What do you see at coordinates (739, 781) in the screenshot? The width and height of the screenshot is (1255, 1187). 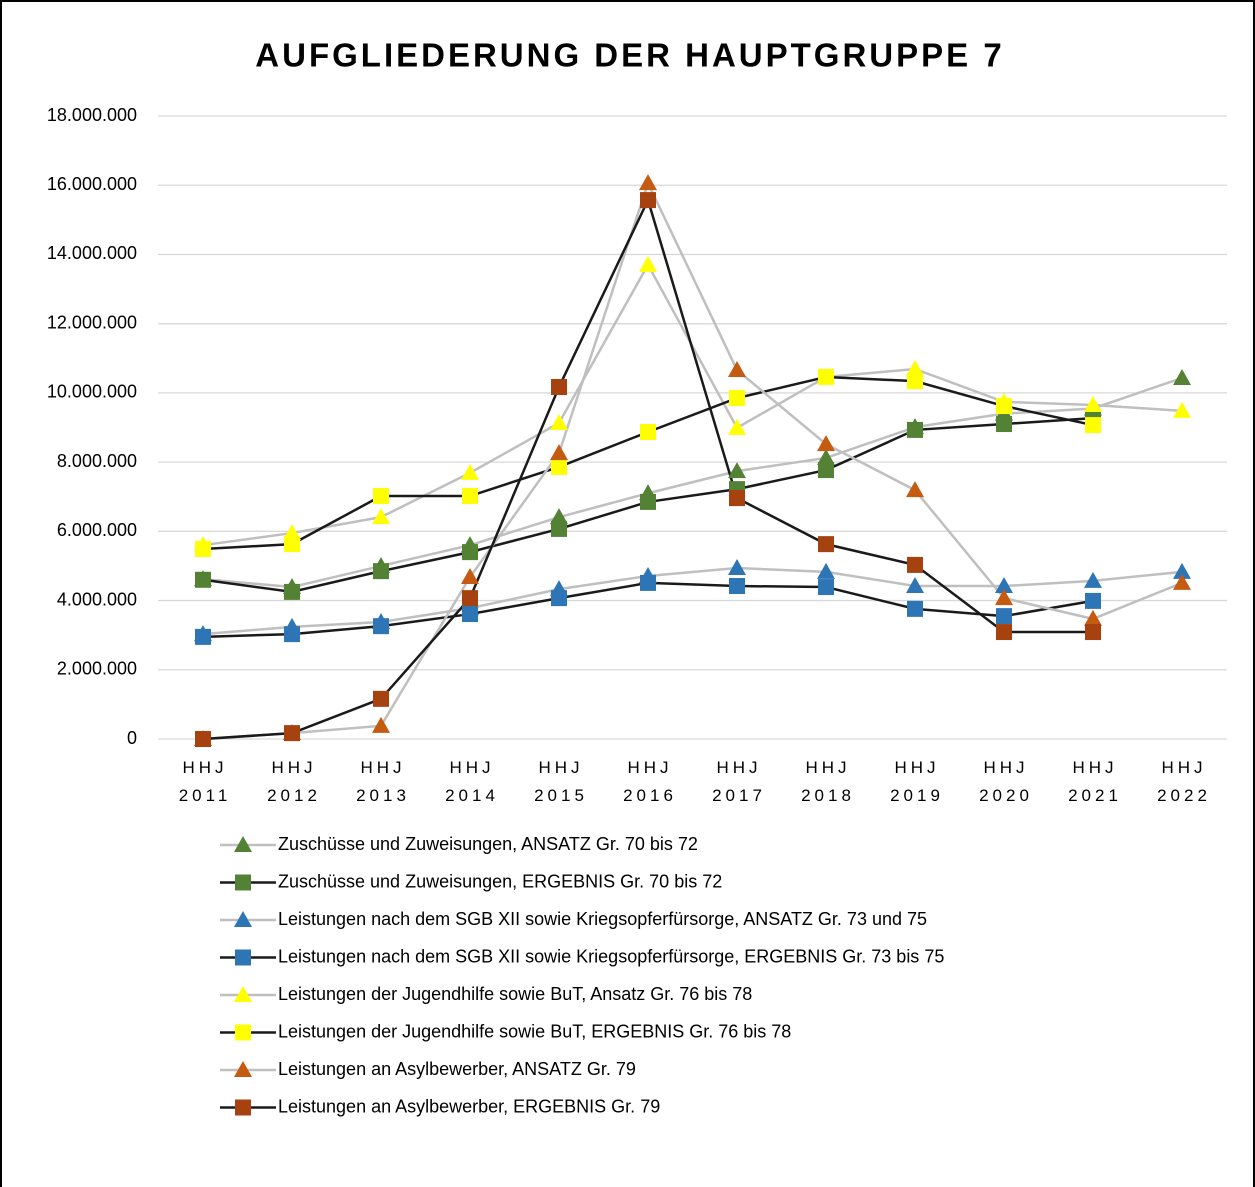 I see `x-tick-label: HHJ 2017` at bounding box center [739, 781].